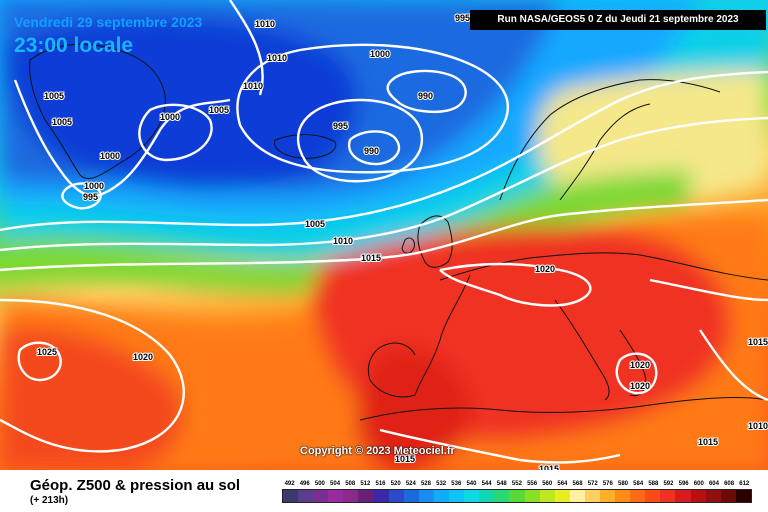 This screenshot has width=768, height=512. I want to click on legend-value: 496, so click(304, 484).